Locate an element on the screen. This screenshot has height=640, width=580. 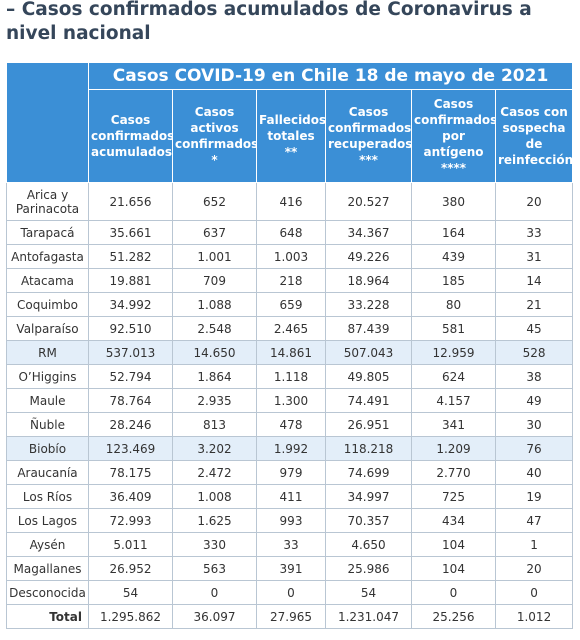
value-cell: 1.864 is located at coordinates (214, 376).